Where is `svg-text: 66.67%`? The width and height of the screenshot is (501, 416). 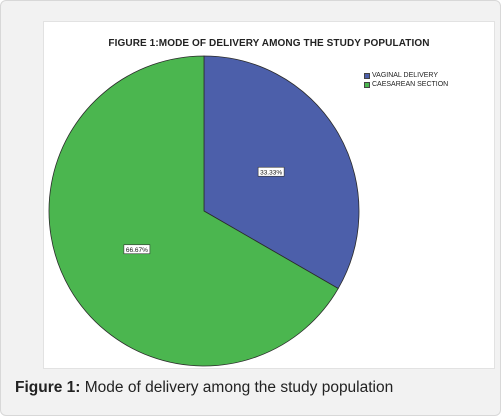
svg-text: 66.67% is located at coordinates (137, 250).